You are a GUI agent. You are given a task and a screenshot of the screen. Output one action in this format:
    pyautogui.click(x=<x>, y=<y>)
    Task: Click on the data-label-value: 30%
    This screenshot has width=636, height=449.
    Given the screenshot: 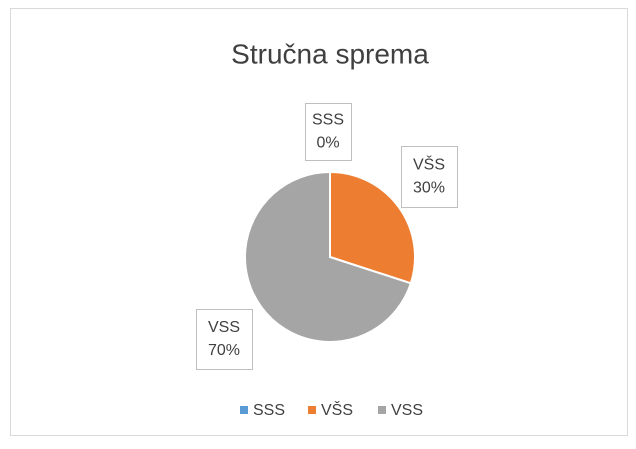 What is the action you would take?
    pyautogui.click(x=429, y=188)
    